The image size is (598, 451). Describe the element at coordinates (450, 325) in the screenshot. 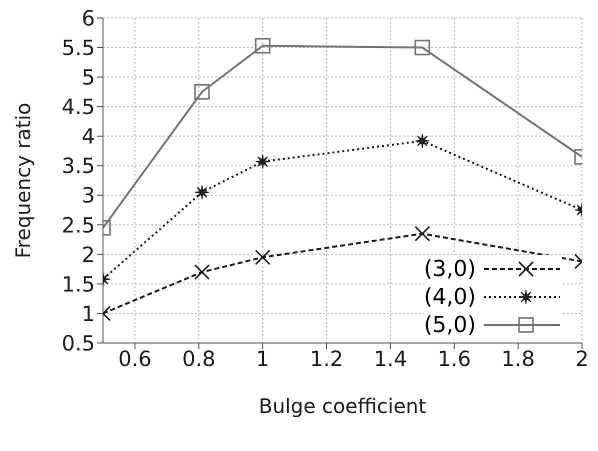

I see `legend-label: (5,0)` at that location.